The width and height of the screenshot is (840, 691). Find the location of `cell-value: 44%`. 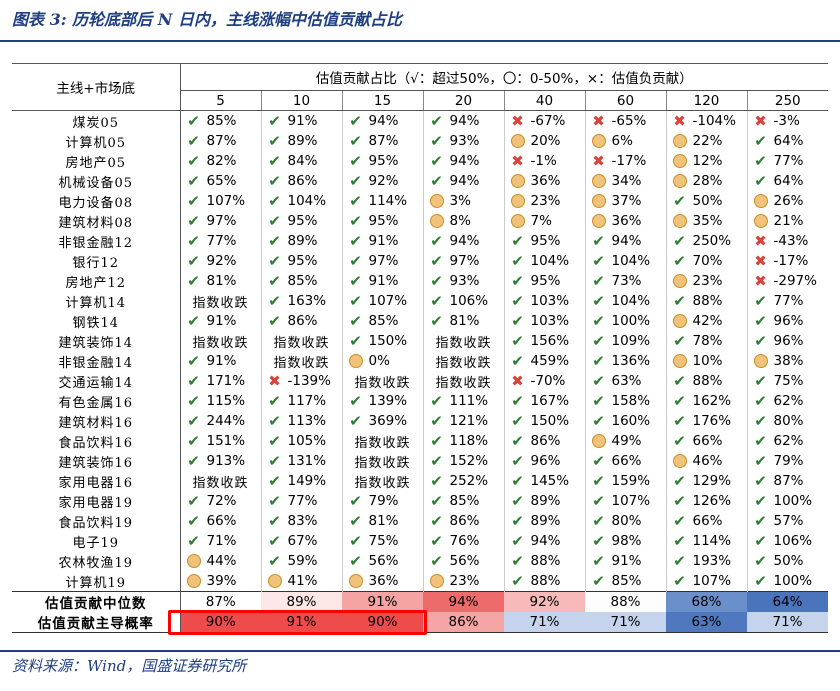

cell-value: 44% is located at coordinates (221, 561).